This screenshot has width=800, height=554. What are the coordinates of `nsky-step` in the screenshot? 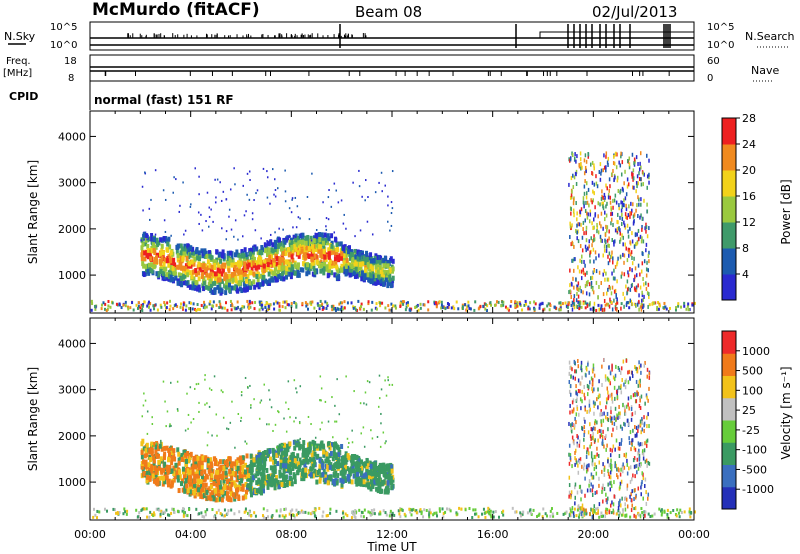 It's located at (616, 34).